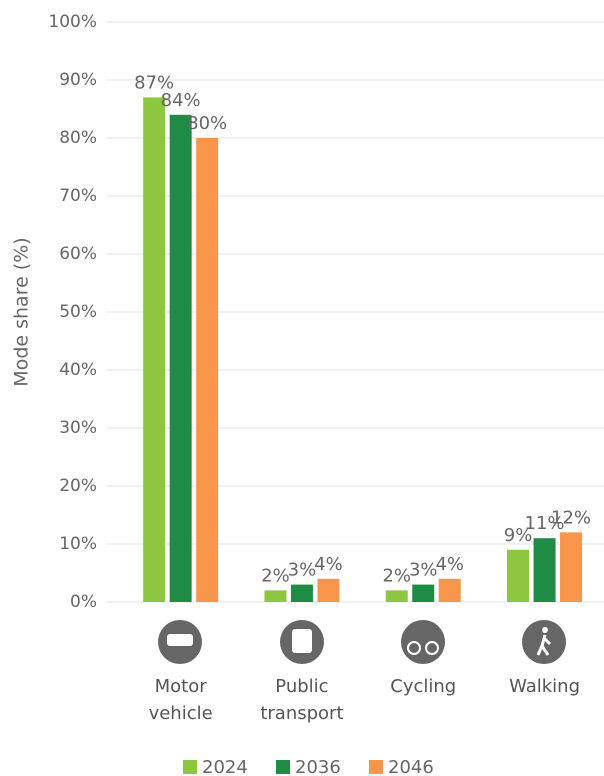 The width and height of the screenshot is (604, 776). What do you see at coordinates (180, 640) in the screenshot?
I see `car-body` at bounding box center [180, 640].